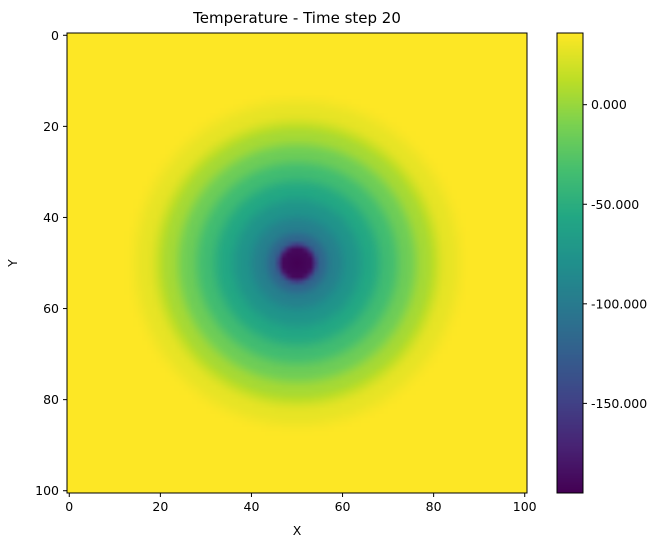 The height and width of the screenshot is (547, 663). I want to click on y-tick-label: 40, so click(51, 217).